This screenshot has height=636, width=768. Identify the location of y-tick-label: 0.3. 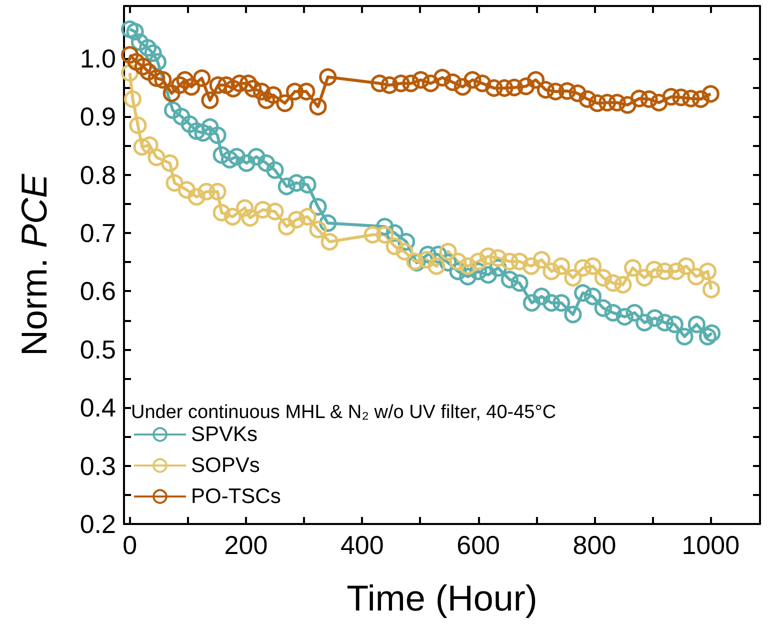
(98, 465).